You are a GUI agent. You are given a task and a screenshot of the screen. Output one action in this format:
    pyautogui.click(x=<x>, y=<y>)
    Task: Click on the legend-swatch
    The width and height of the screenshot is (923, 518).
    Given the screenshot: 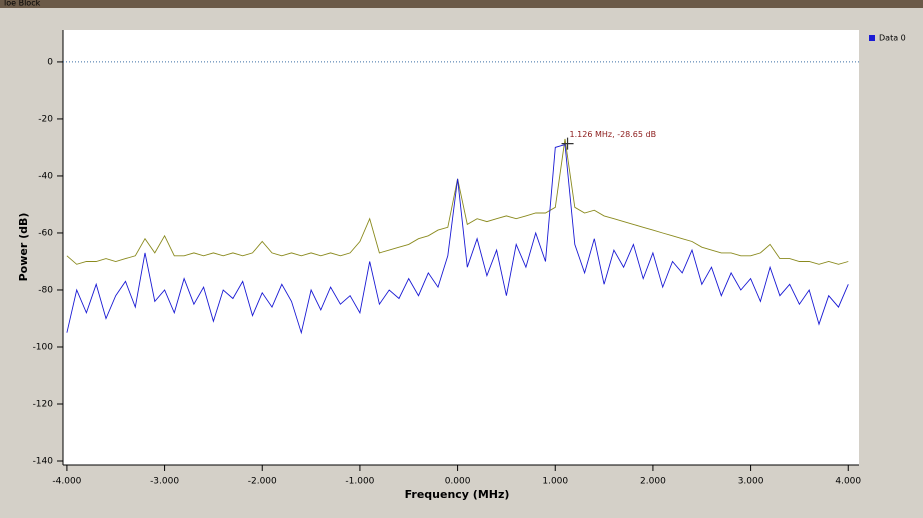 What is the action you would take?
    pyautogui.click(x=872, y=38)
    